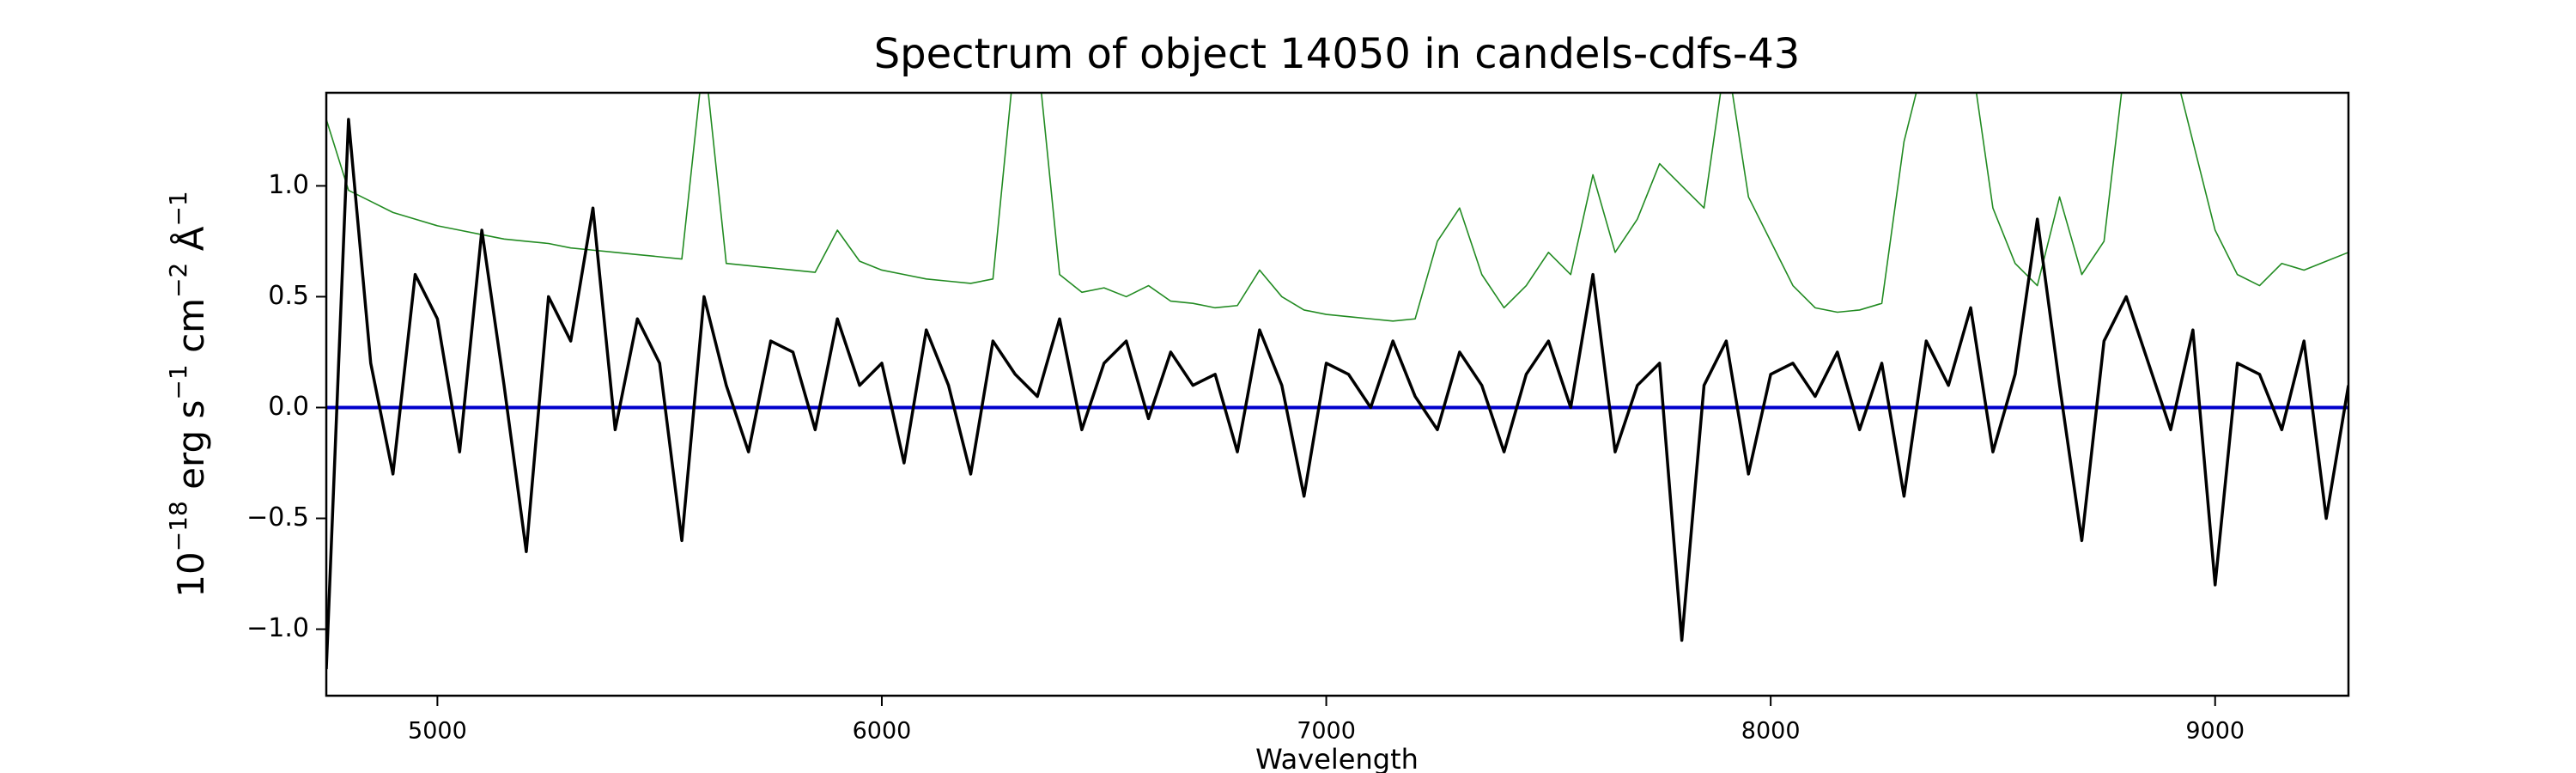 The height and width of the screenshot is (773, 2576). I want to click on x-axis-label: Wavelength, so click(1337, 758).